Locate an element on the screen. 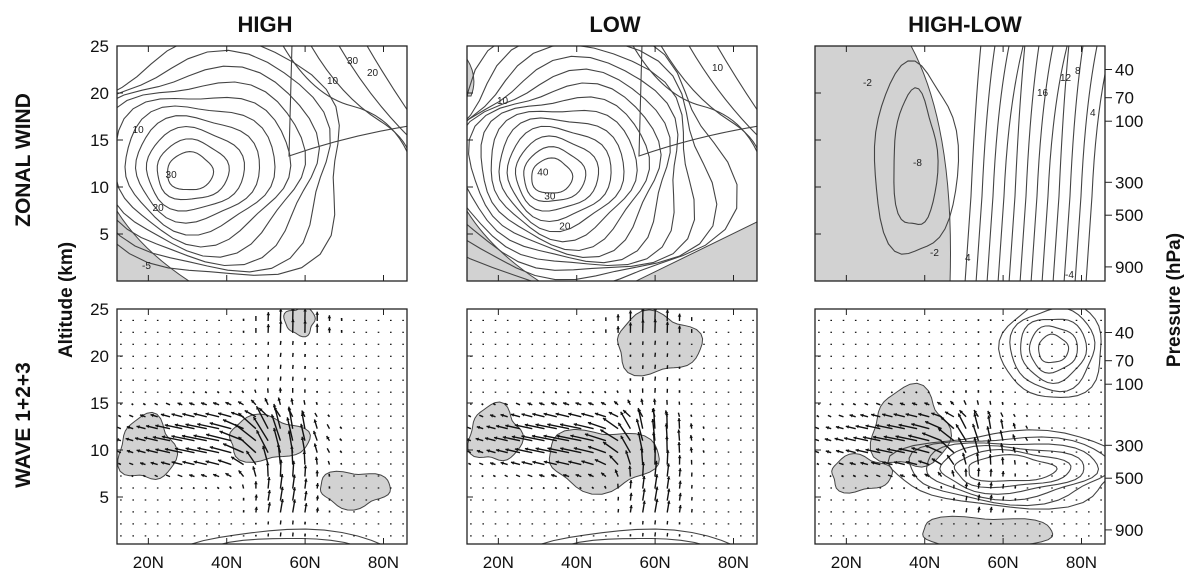 The height and width of the screenshot is (583, 1197). panel-0-1: 20N 40N 60N 80N 5 10 15 20 25 is located at coordinates (249, 436).